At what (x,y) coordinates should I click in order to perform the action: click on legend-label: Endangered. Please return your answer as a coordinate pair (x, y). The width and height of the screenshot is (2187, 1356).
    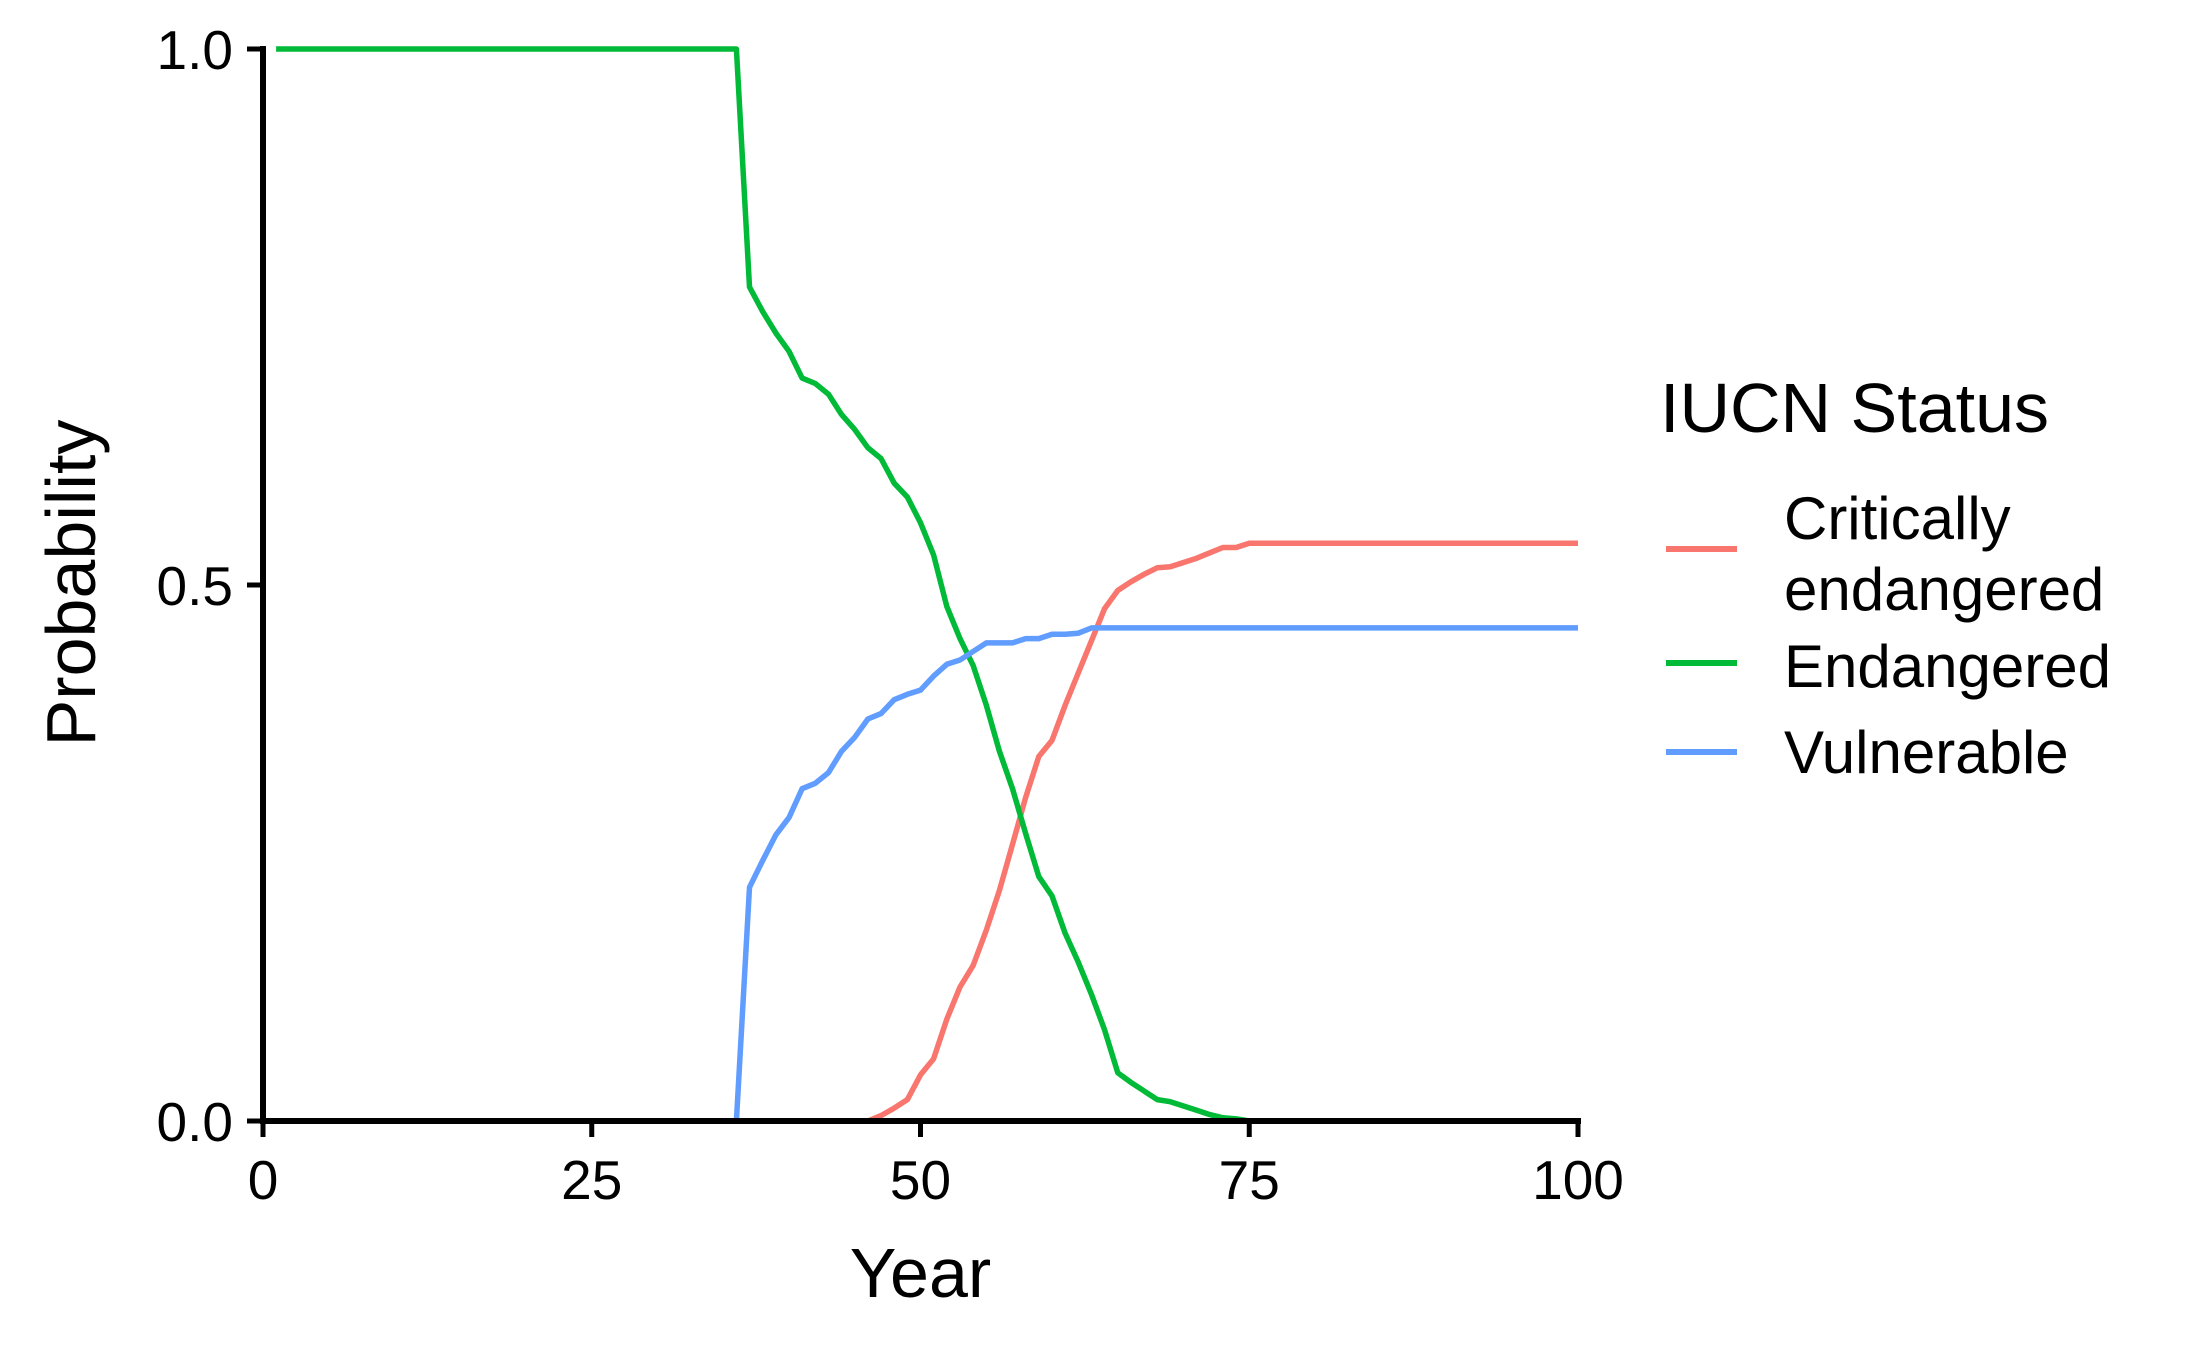
    Looking at the image, I should click on (1947, 666).